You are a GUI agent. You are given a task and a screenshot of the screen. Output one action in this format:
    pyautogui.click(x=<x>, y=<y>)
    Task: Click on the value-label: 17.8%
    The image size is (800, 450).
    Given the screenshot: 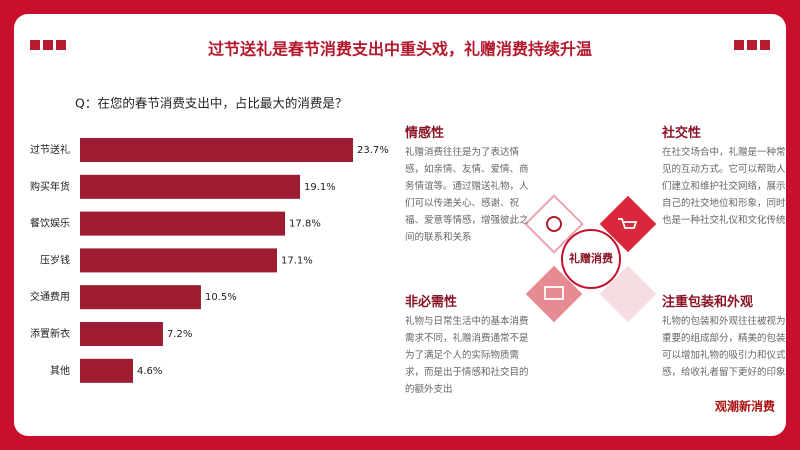 What is the action you would take?
    pyautogui.click(x=305, y=224)
    